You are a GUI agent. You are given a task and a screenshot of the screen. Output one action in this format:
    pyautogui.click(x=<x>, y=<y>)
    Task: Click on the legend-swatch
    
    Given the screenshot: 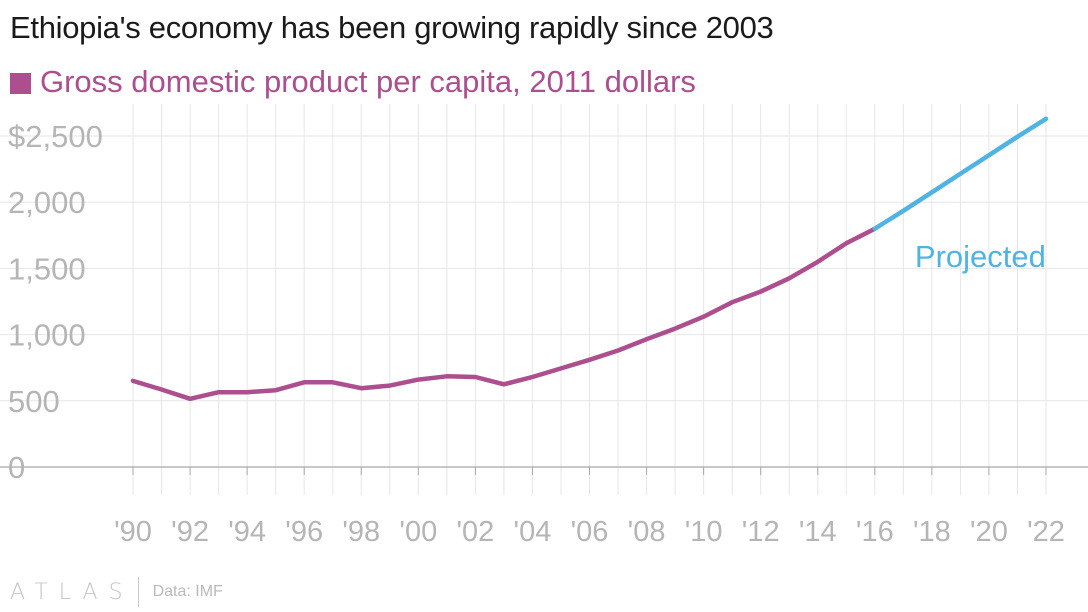 What is the action you would take?
    pyautogui.click(x=20, y=83)
    